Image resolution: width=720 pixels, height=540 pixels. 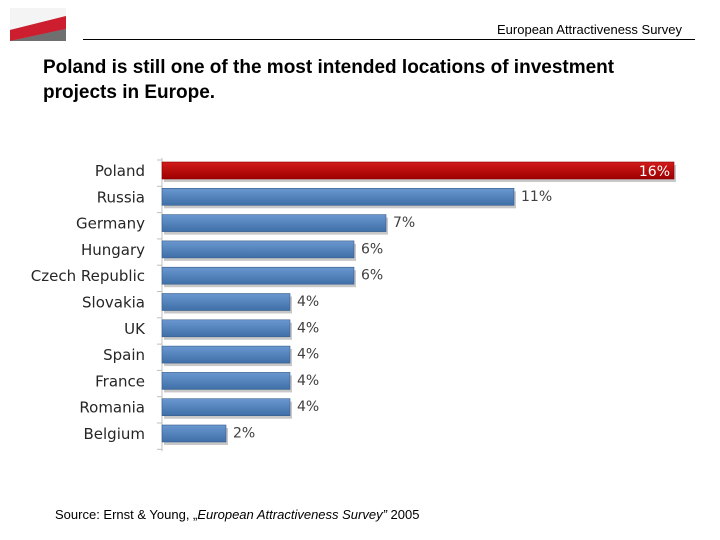 What do you see at coordinates (121, 197) in the screenshot?
I see `category-label: Russia` at bounding box center [121, 197].